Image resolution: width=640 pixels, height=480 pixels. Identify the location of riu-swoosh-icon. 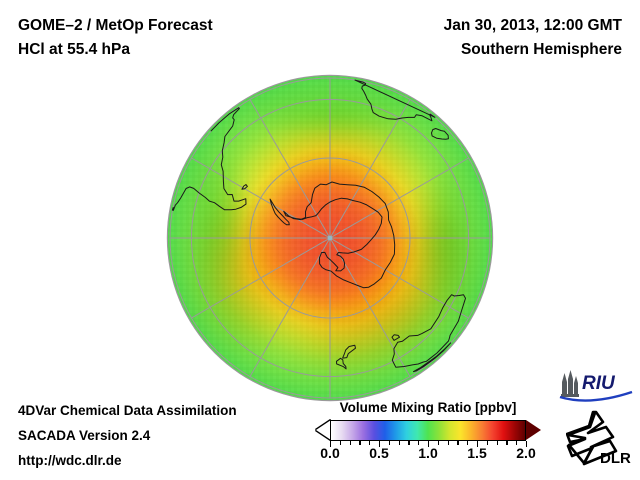
(596, 396).